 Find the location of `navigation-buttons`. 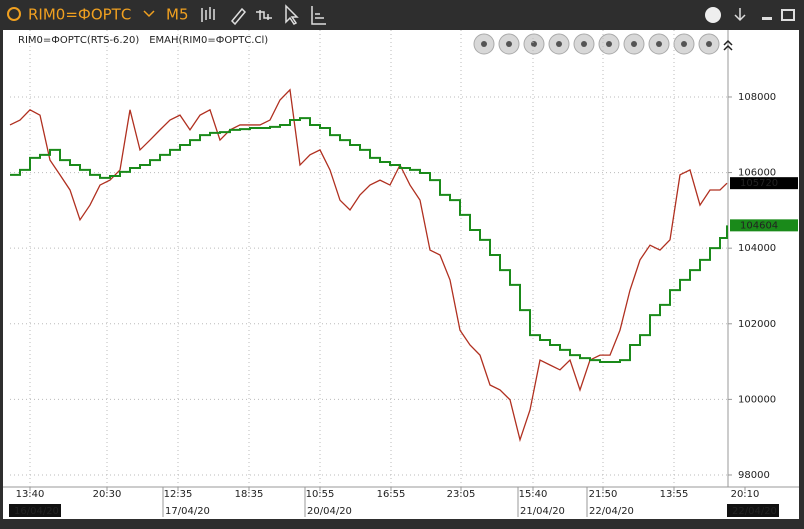

navigation-buttons is located at coordinates (603, 44).